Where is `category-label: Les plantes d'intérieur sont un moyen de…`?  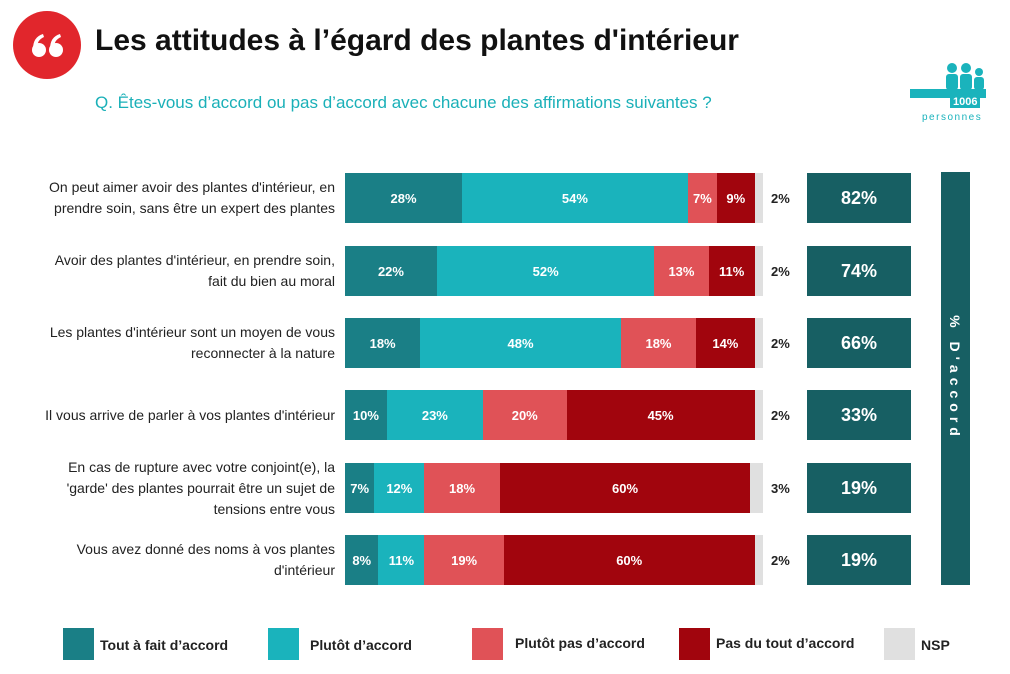
category-label: Les plantes d'intérieur sont un moyen de… is located at coordinates (192, 342).